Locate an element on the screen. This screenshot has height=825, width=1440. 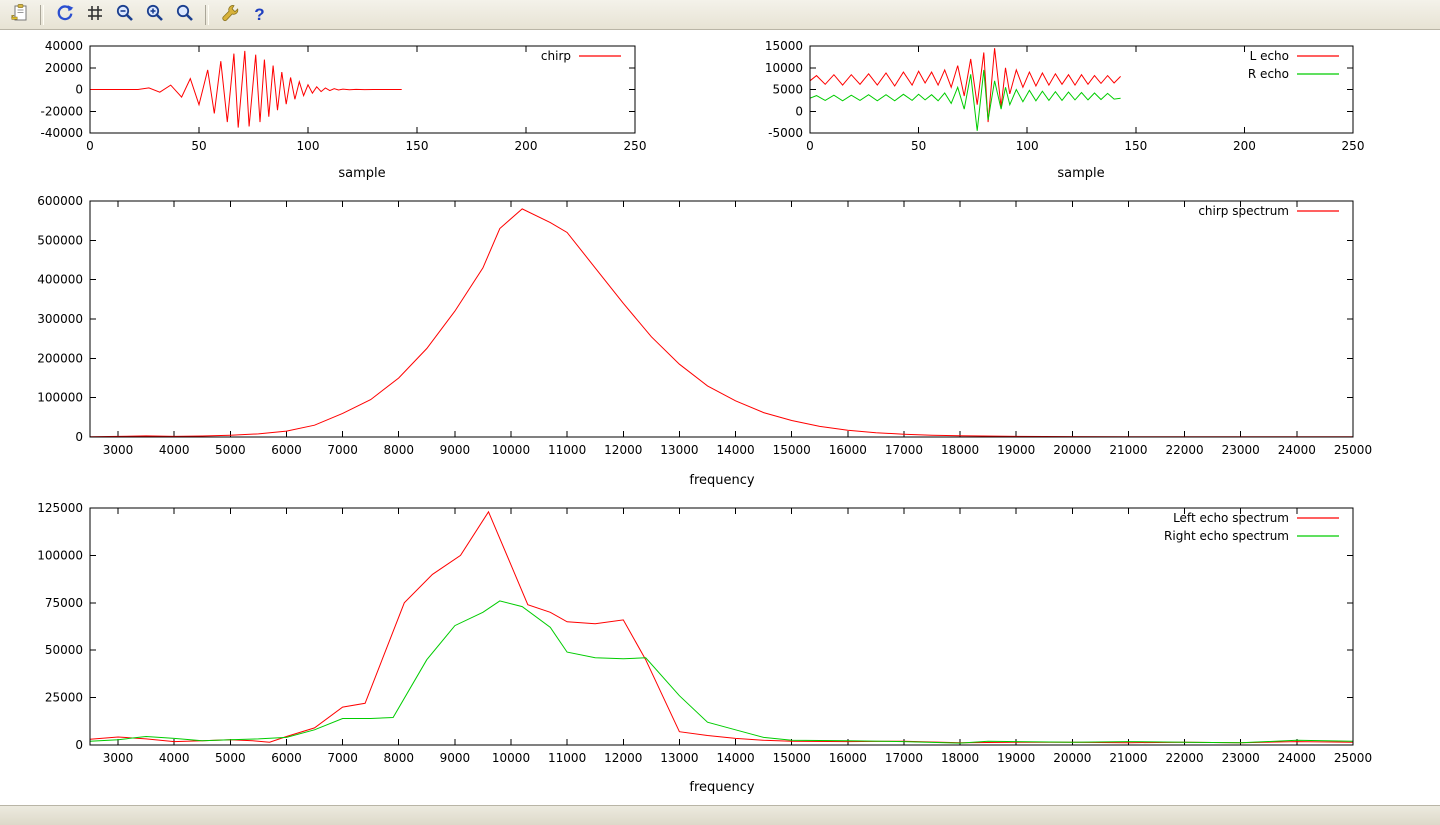
x-tick-label: 15000 is located at coordinates (792, 758).